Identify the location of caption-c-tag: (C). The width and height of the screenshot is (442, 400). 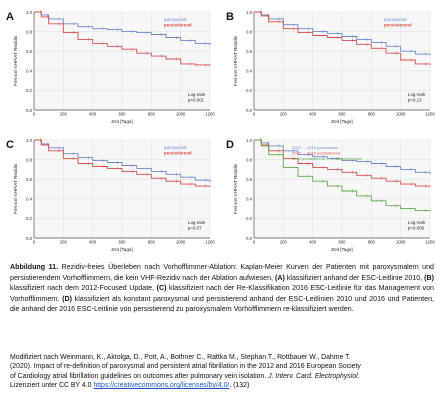
(161, 288).